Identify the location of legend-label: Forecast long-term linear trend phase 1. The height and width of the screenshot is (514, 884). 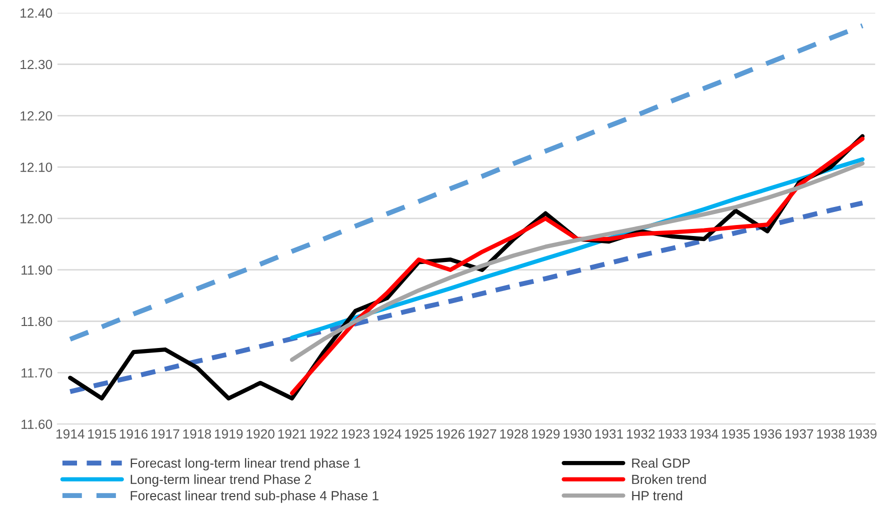
(245, 464).